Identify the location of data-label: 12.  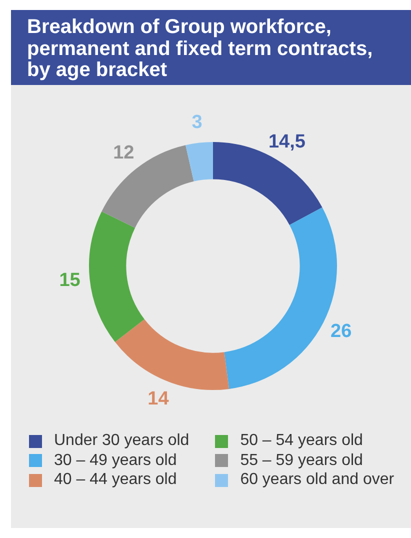
(123, 153).